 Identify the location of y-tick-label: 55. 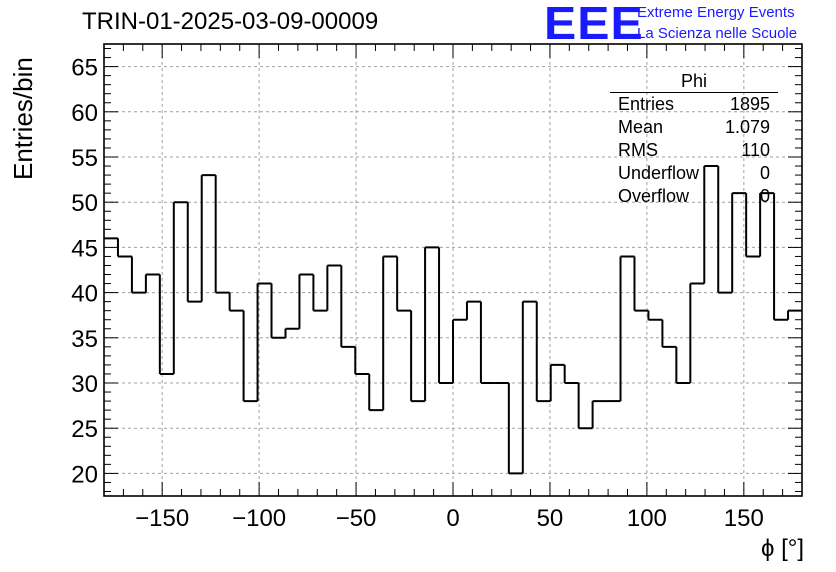
(84, 158).